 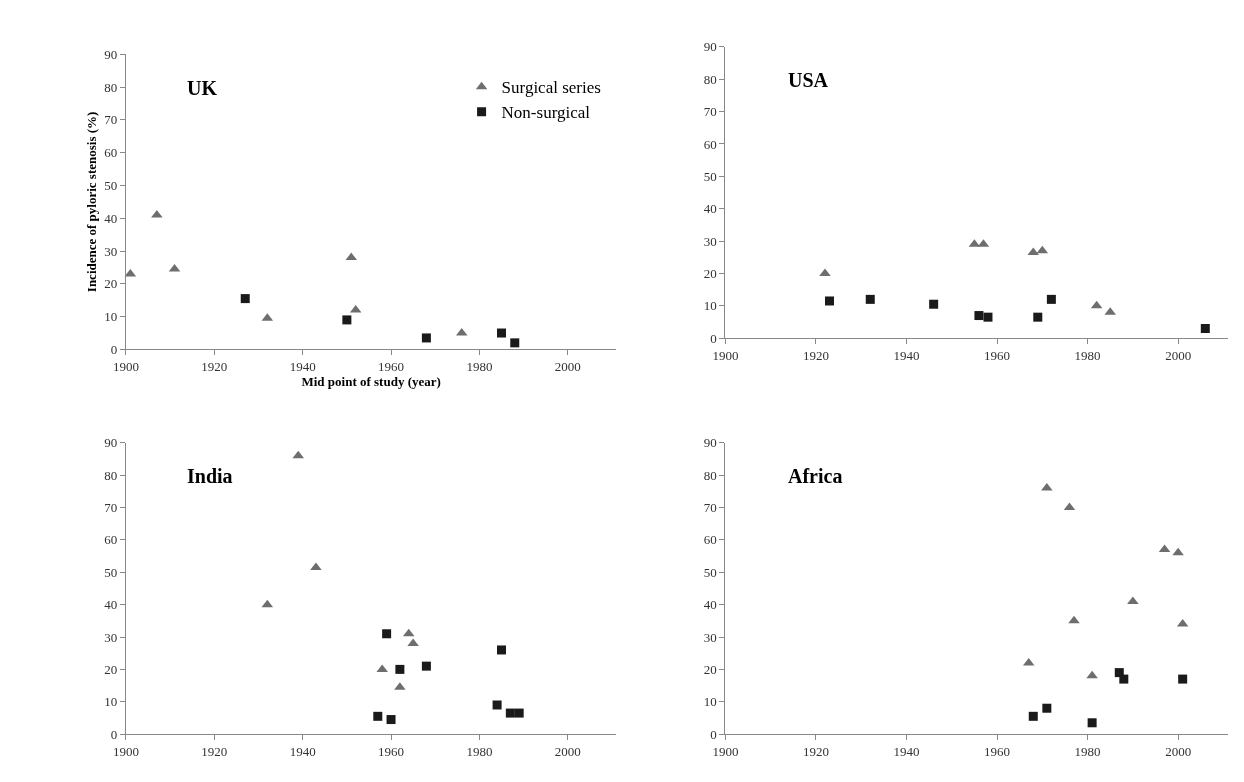 I want to click on text: UK, so click(x=202, y=88).